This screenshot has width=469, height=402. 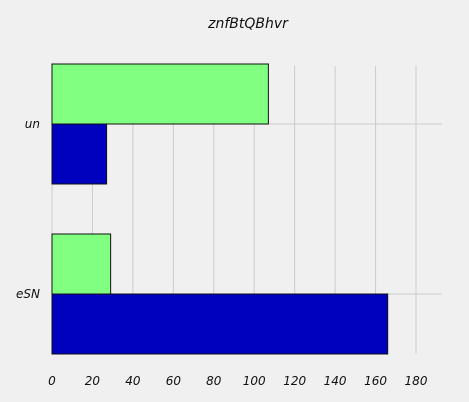 I want to click on x-tick-label: 0, so click(x=52, y=381).